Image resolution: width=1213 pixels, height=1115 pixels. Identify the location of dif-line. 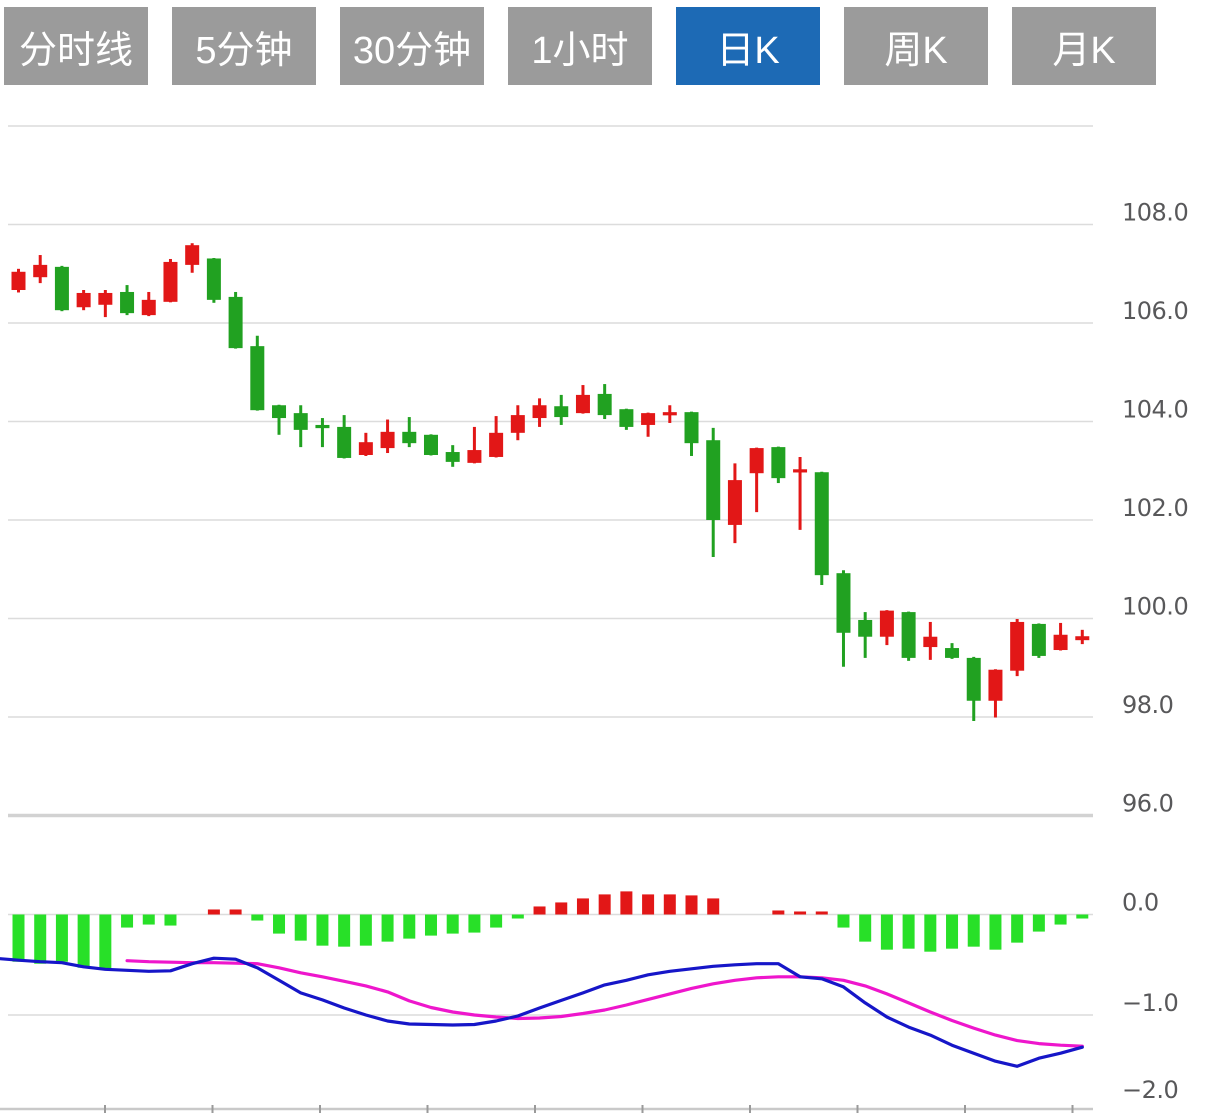
(542, 1012).